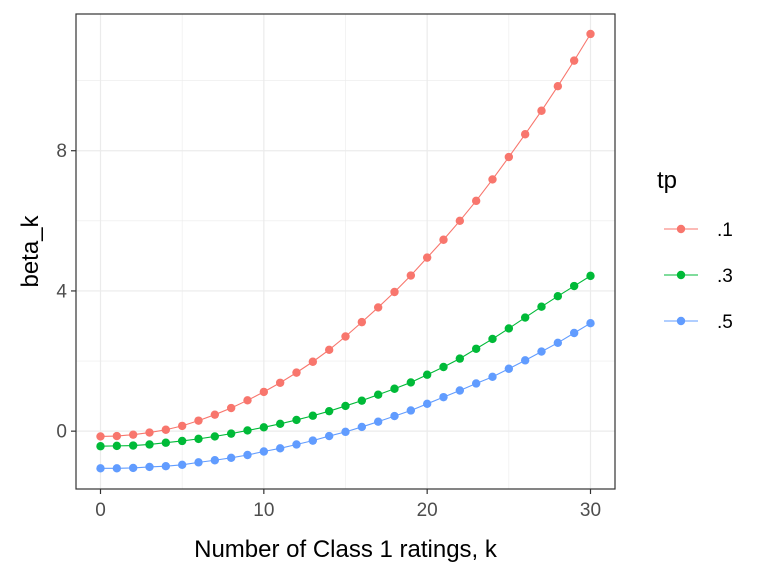 The image size is (768, 576). What do you see at coordinates (725, 230) in the screenshot?
I see `legend-label: .1` at bounding box center [725, 230].